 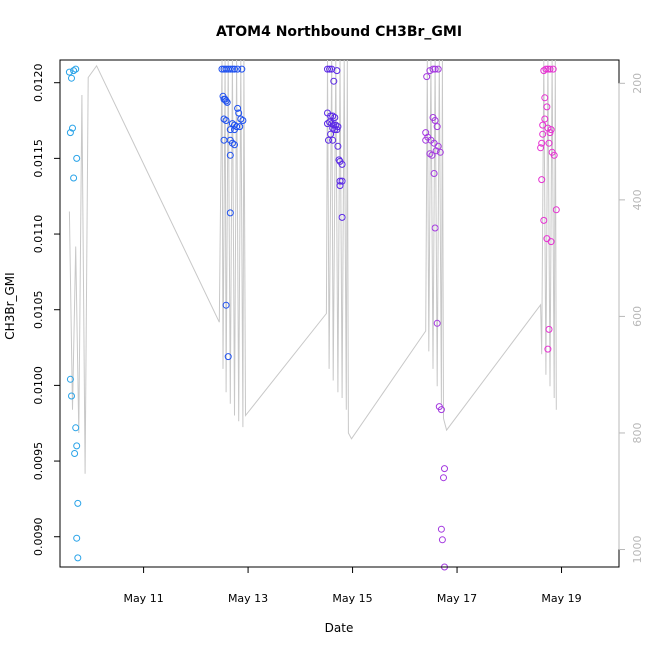 What do you see at coordinates (38, 82) in the screenshot?
I see `y-tick-label: 0.0120` at bounding box center [38, 82].